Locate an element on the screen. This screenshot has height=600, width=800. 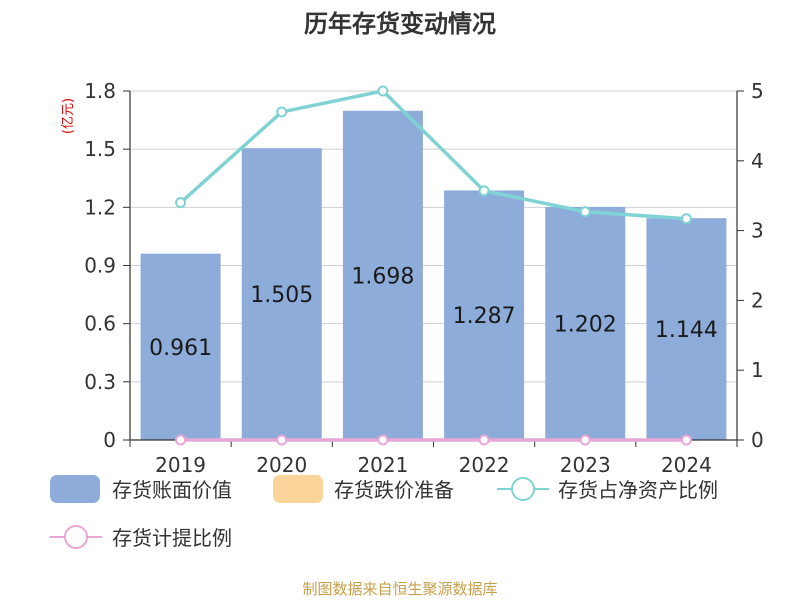
left-tick-label: 0.6 is located at coordinates (100, 324).